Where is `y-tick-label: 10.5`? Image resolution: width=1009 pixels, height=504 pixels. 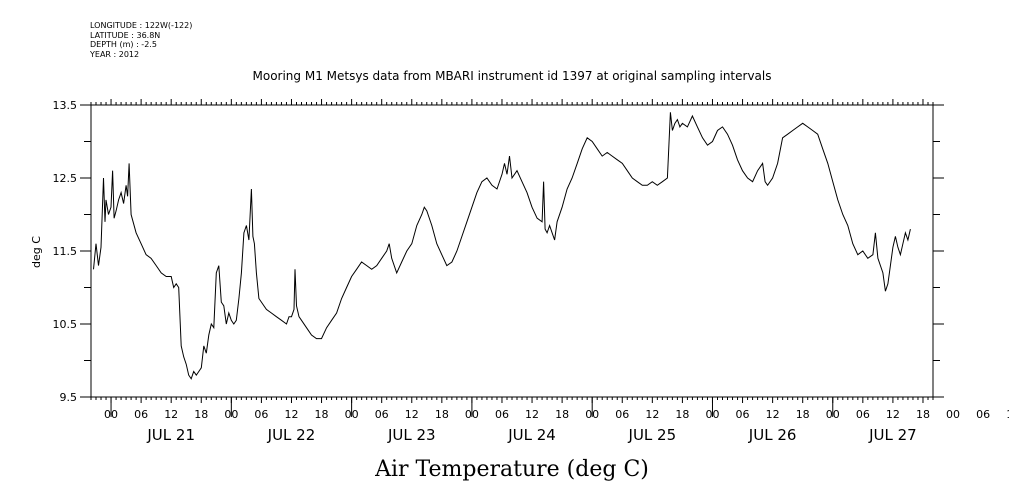 y-tick-label: 10.5 is located at coordinates (65, 324).